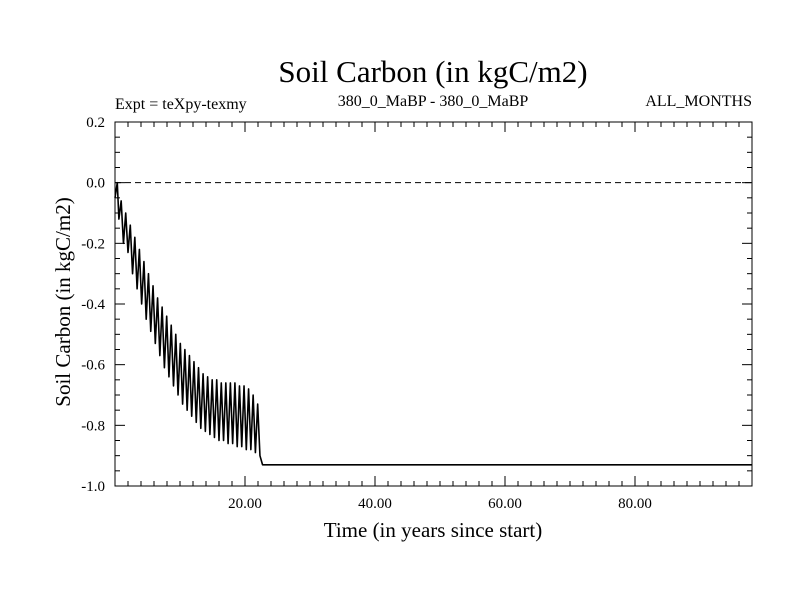  I want to click on y-tick-label: -1.0, so click(93, 487).